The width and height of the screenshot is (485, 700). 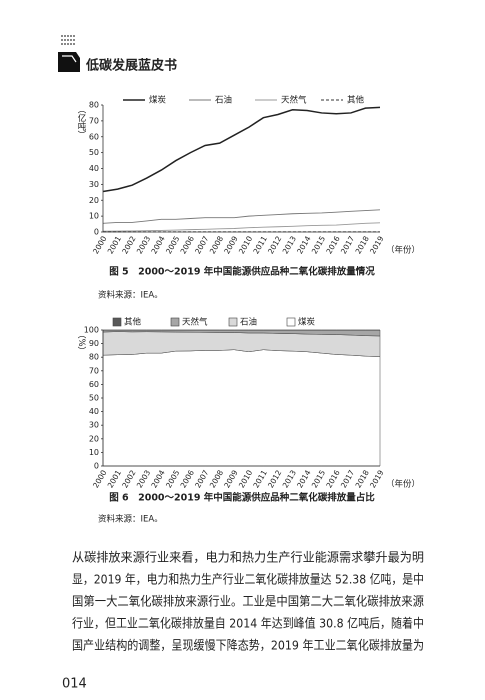 I want to click on y-tick-label: 100, so click(x=91, y=330).